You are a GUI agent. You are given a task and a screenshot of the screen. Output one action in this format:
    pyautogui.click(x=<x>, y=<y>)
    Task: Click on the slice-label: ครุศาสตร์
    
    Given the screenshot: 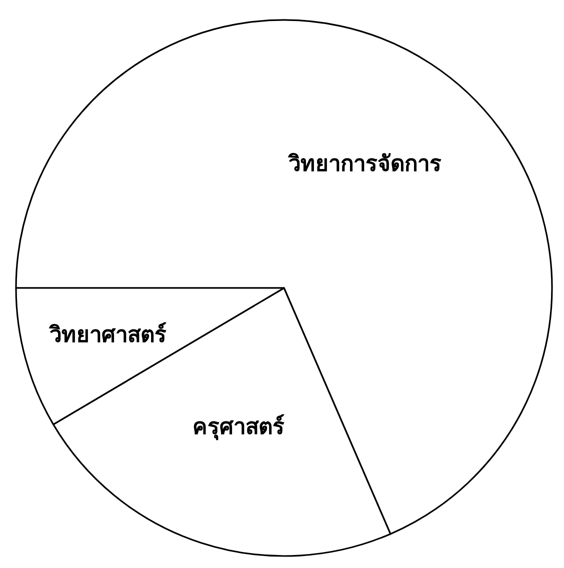 What is the action you would take?
    pyautogui.click(x=238, y=428)
    